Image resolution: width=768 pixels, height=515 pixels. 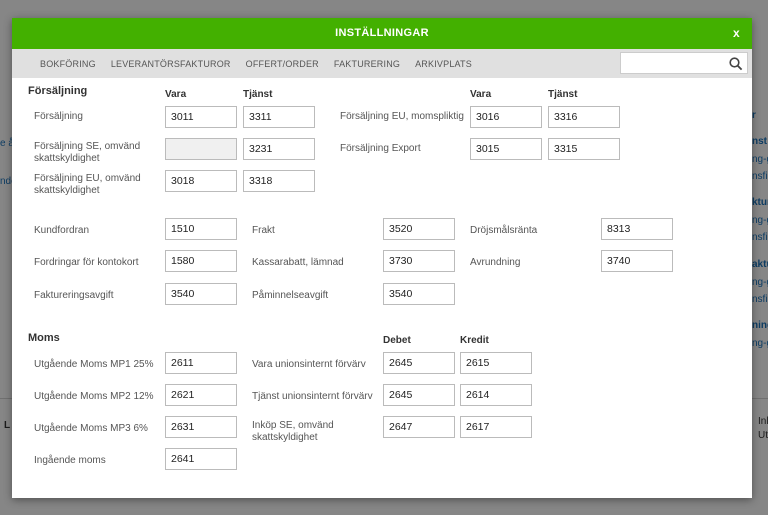 I want to click on search-icon, so click(x=736, y=64).